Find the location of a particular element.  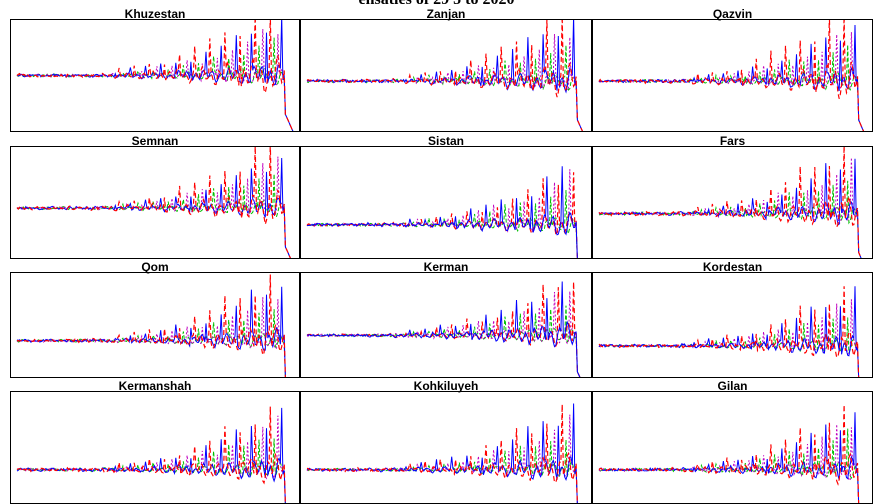

panel-title: Kermanshah is located at coordinates (155, 386).